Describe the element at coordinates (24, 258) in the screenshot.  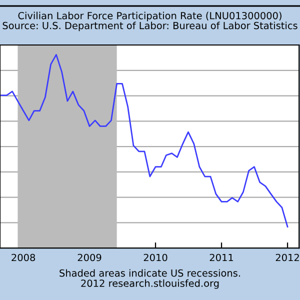
I see `x-tick-label: 2008` at that location.